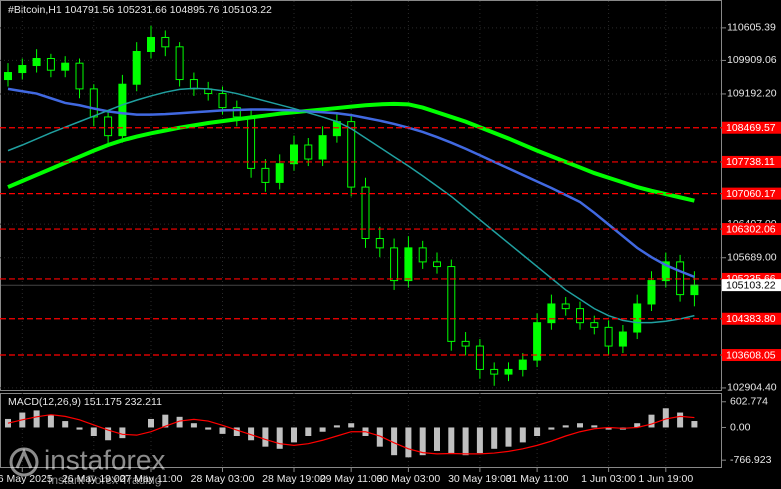 The image size is (781, 489). What do you see at coordinates (104, 459) in the screenshot?
I see `watermark-brand: instaforex` at bounding box center [104, 459].